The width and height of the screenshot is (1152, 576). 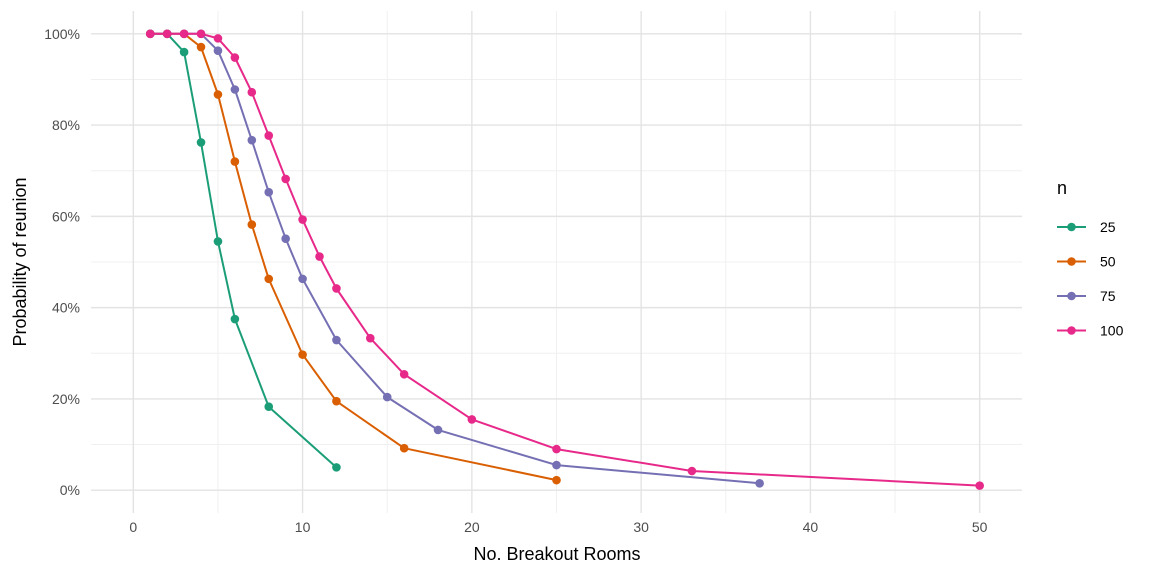 I want to click on x-tick-label: 10, so click(x=303, y=527).